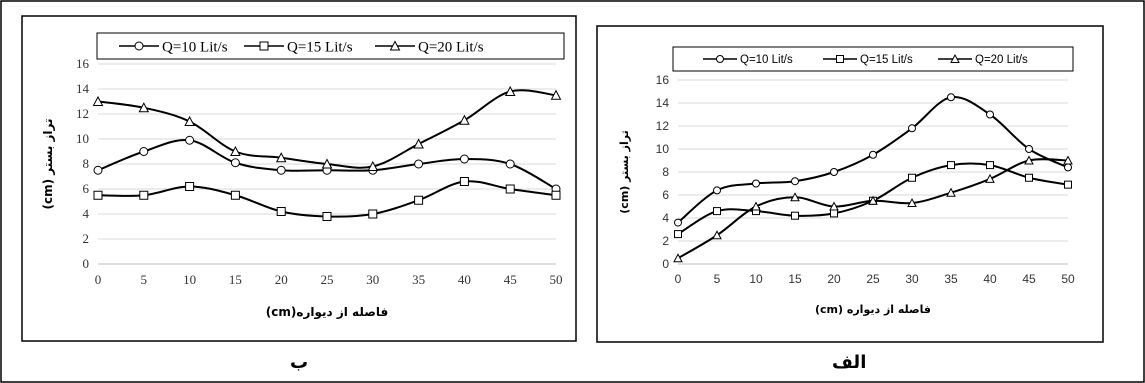  I want to click on legend-marker-square, so click(840, 59).